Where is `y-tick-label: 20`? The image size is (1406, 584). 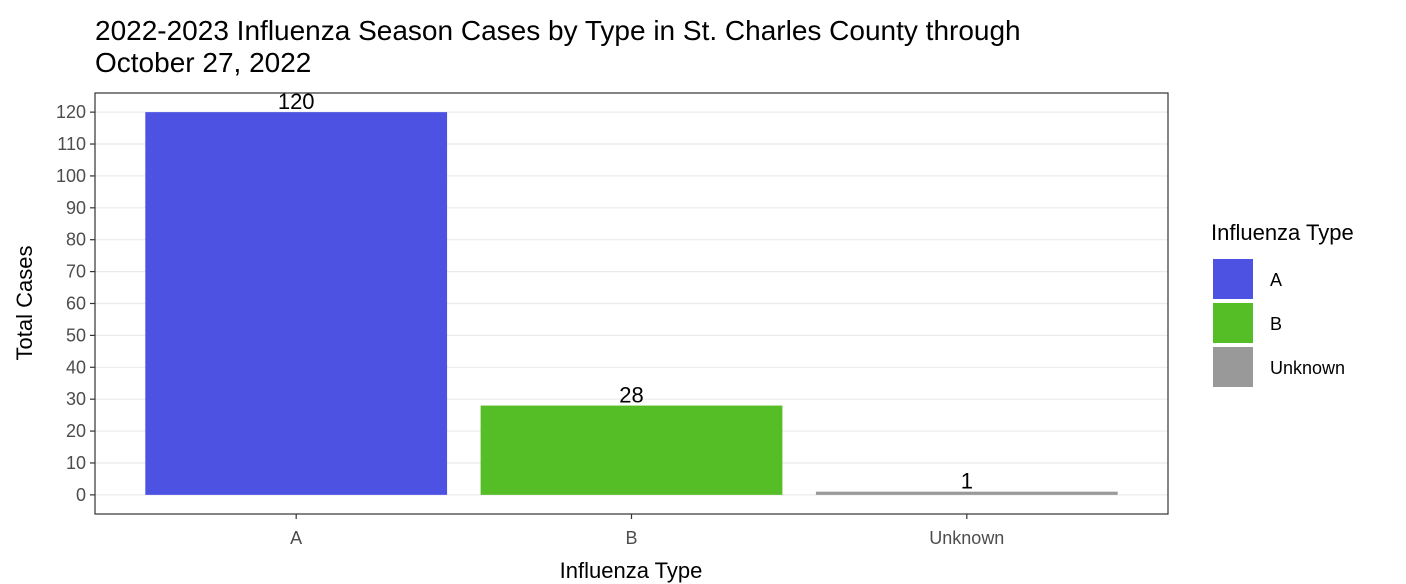 y-tick-label: 20 is located at coordinates (76, 431).